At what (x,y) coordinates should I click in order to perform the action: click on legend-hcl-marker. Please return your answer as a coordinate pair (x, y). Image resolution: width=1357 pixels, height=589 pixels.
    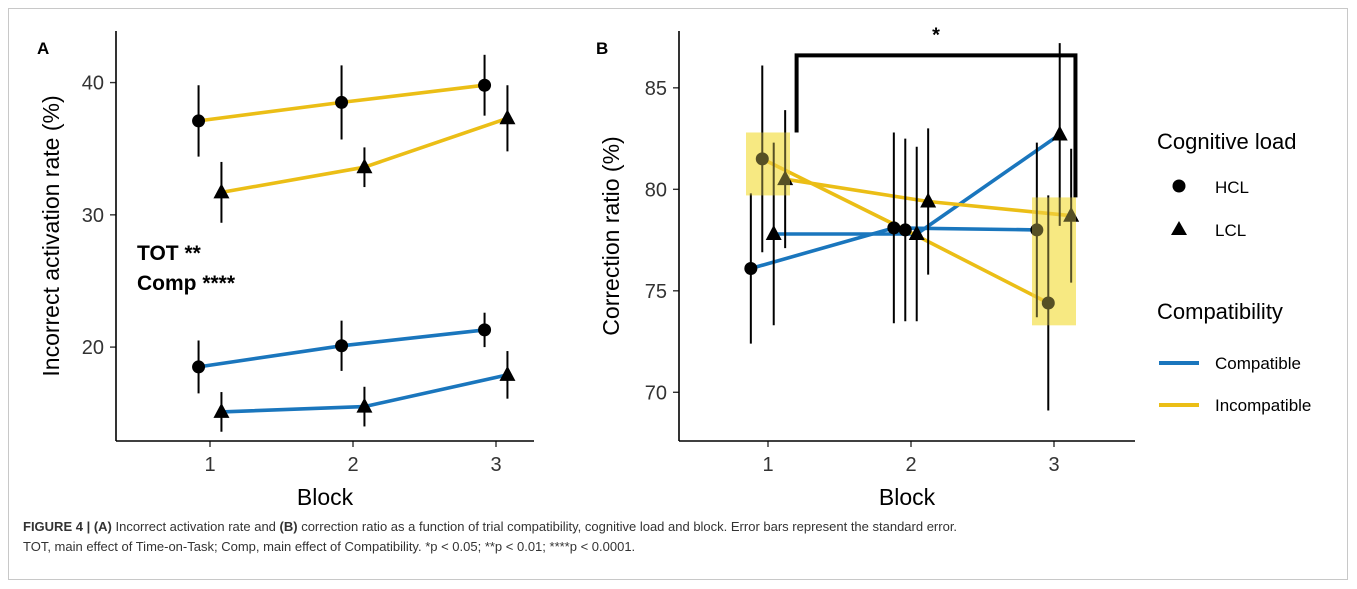
    Looking at the image, I should click on (1179, 186).